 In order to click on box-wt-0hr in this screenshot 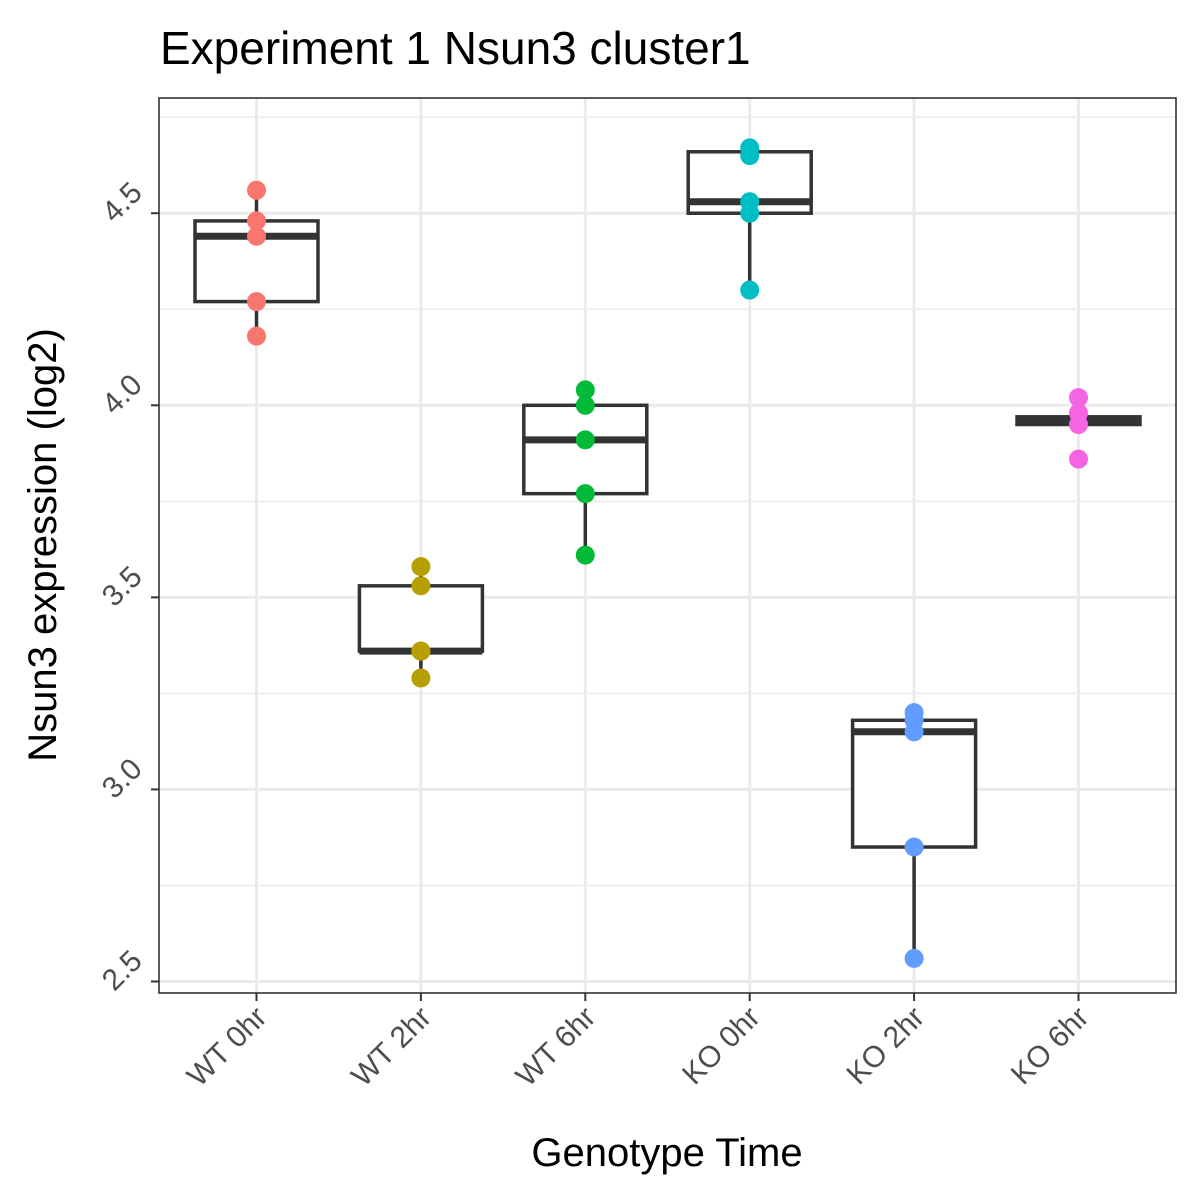, I will do `click(256, 263)`.